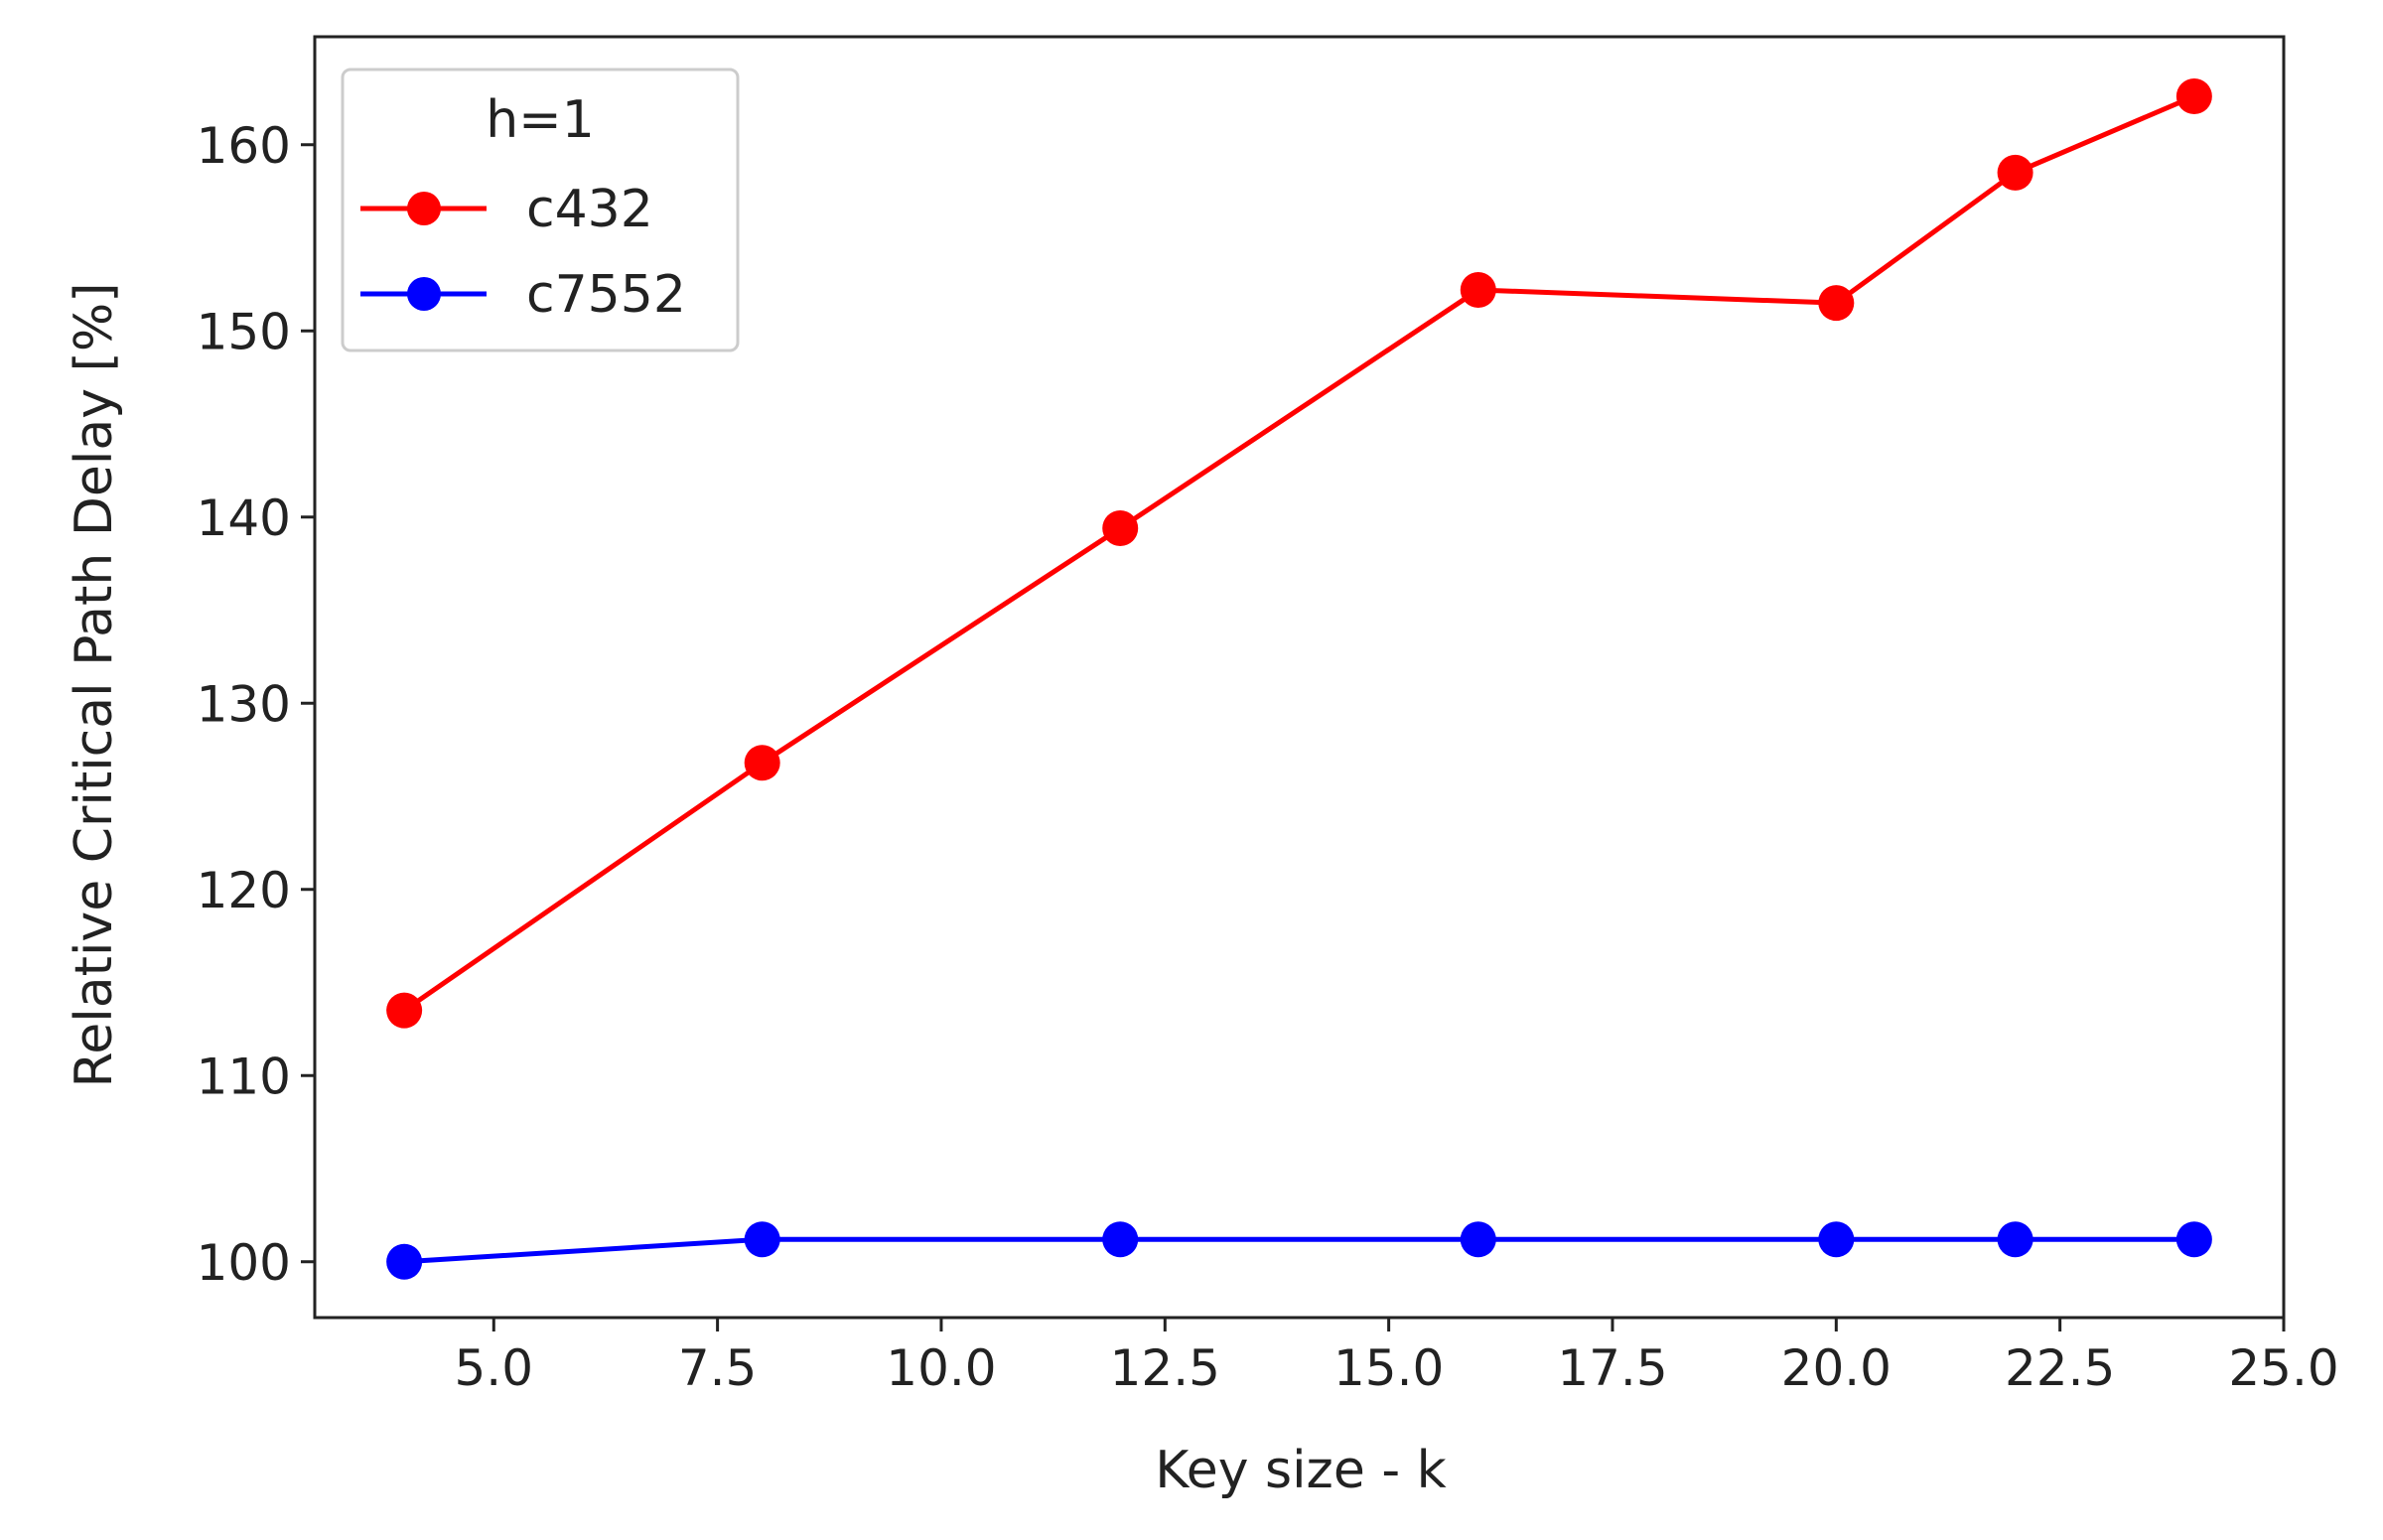 The width and height of the screenshot is (2383, 1540). Describe the element at coordinates (1836, 1368) in the screenshot. I see `x-tick-label: 20.0` at that location.